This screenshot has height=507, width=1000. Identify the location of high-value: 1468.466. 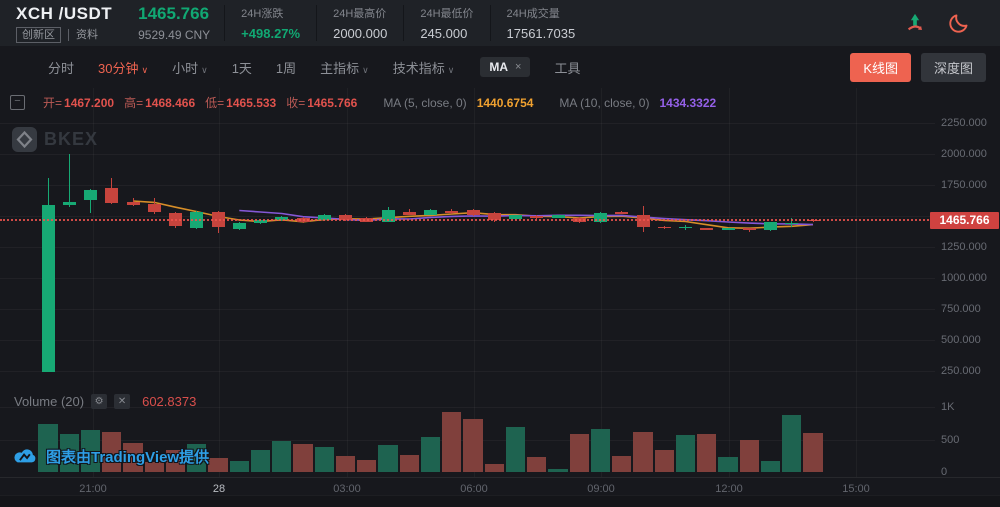
(170, 102).